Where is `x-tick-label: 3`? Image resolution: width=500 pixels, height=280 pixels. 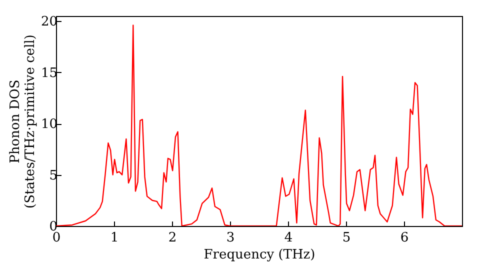 x-tick-label: 3 is located at coordinates (230, 238).